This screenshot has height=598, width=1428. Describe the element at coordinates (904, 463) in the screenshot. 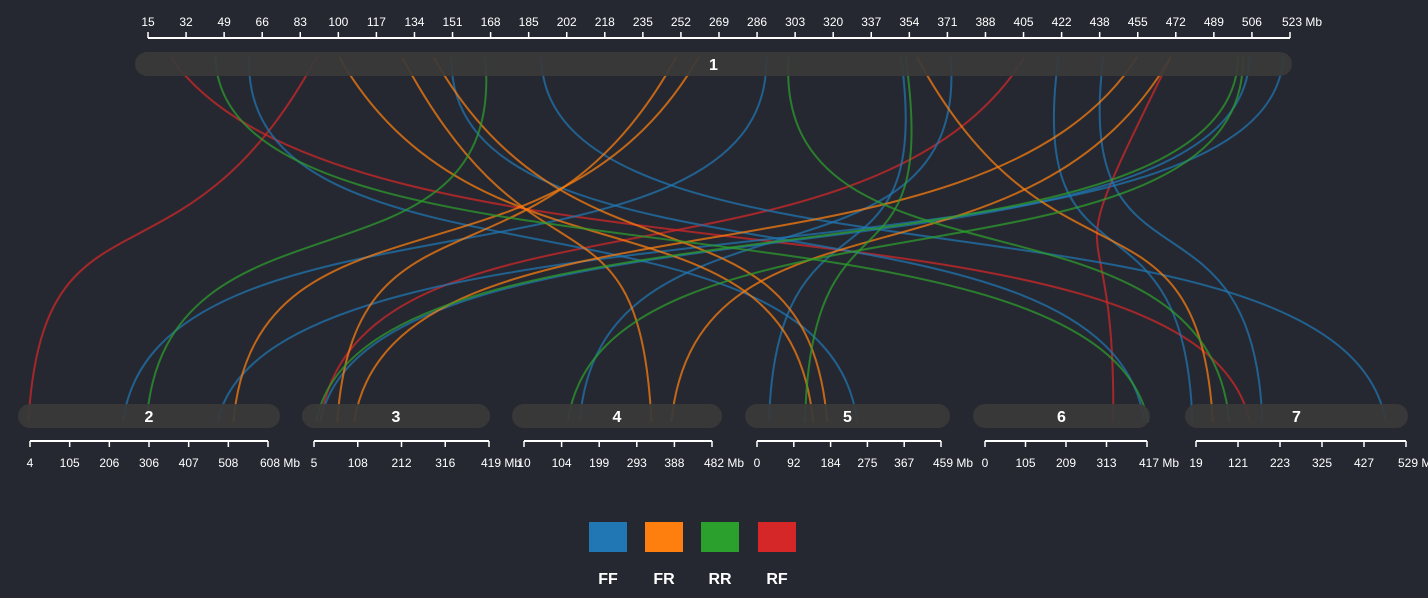

I see `tick-label: 367` at that location.